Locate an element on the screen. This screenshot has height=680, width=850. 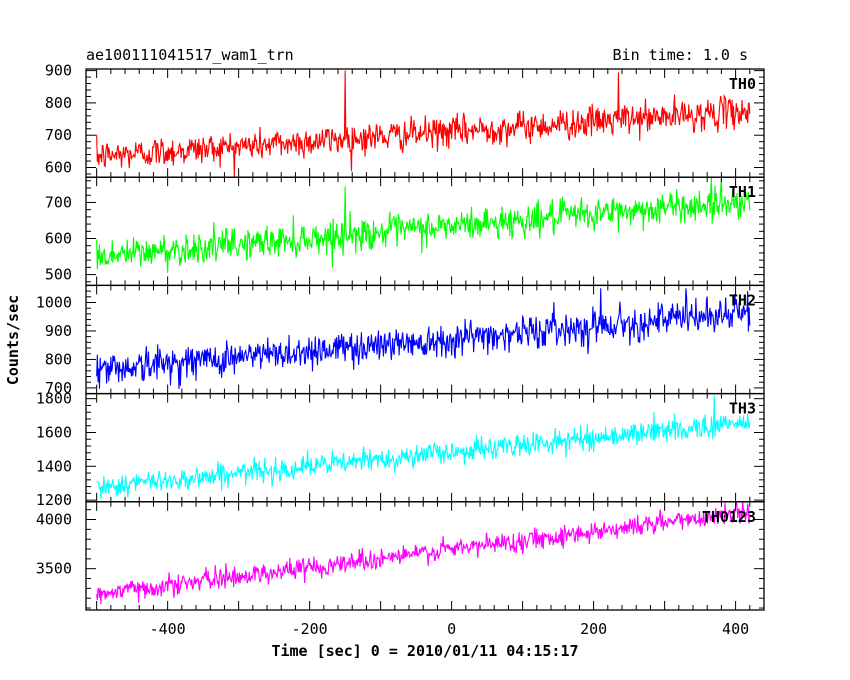
x-tick-label: 0 is located at coordinates (451, 629).